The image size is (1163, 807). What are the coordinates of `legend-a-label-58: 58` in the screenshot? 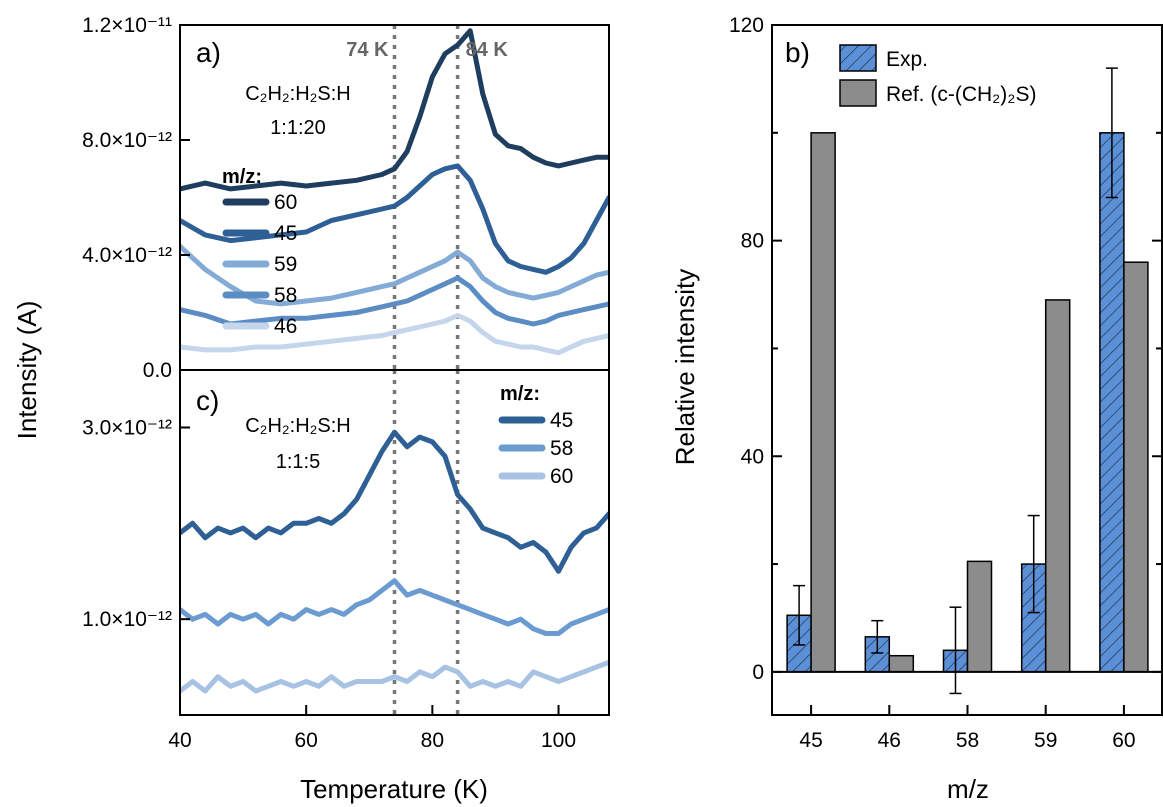 It's located at (285, 295).